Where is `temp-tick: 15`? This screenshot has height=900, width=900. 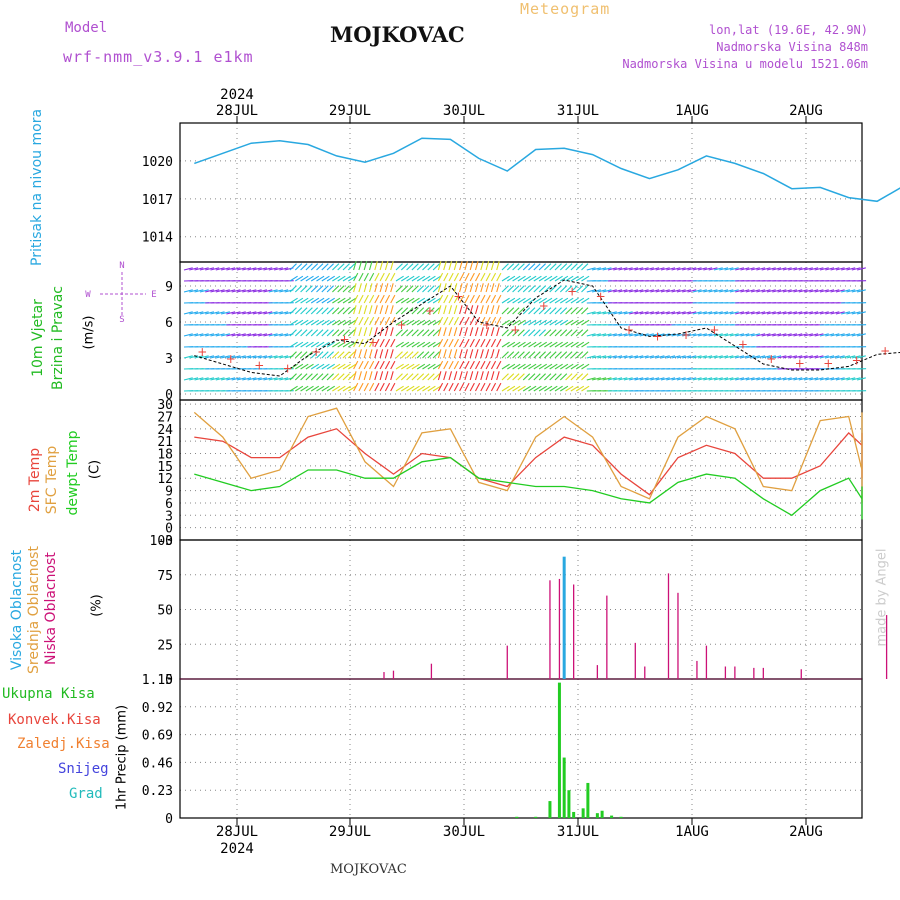
temp-tick: 15 is located at coordinates (165, 467).